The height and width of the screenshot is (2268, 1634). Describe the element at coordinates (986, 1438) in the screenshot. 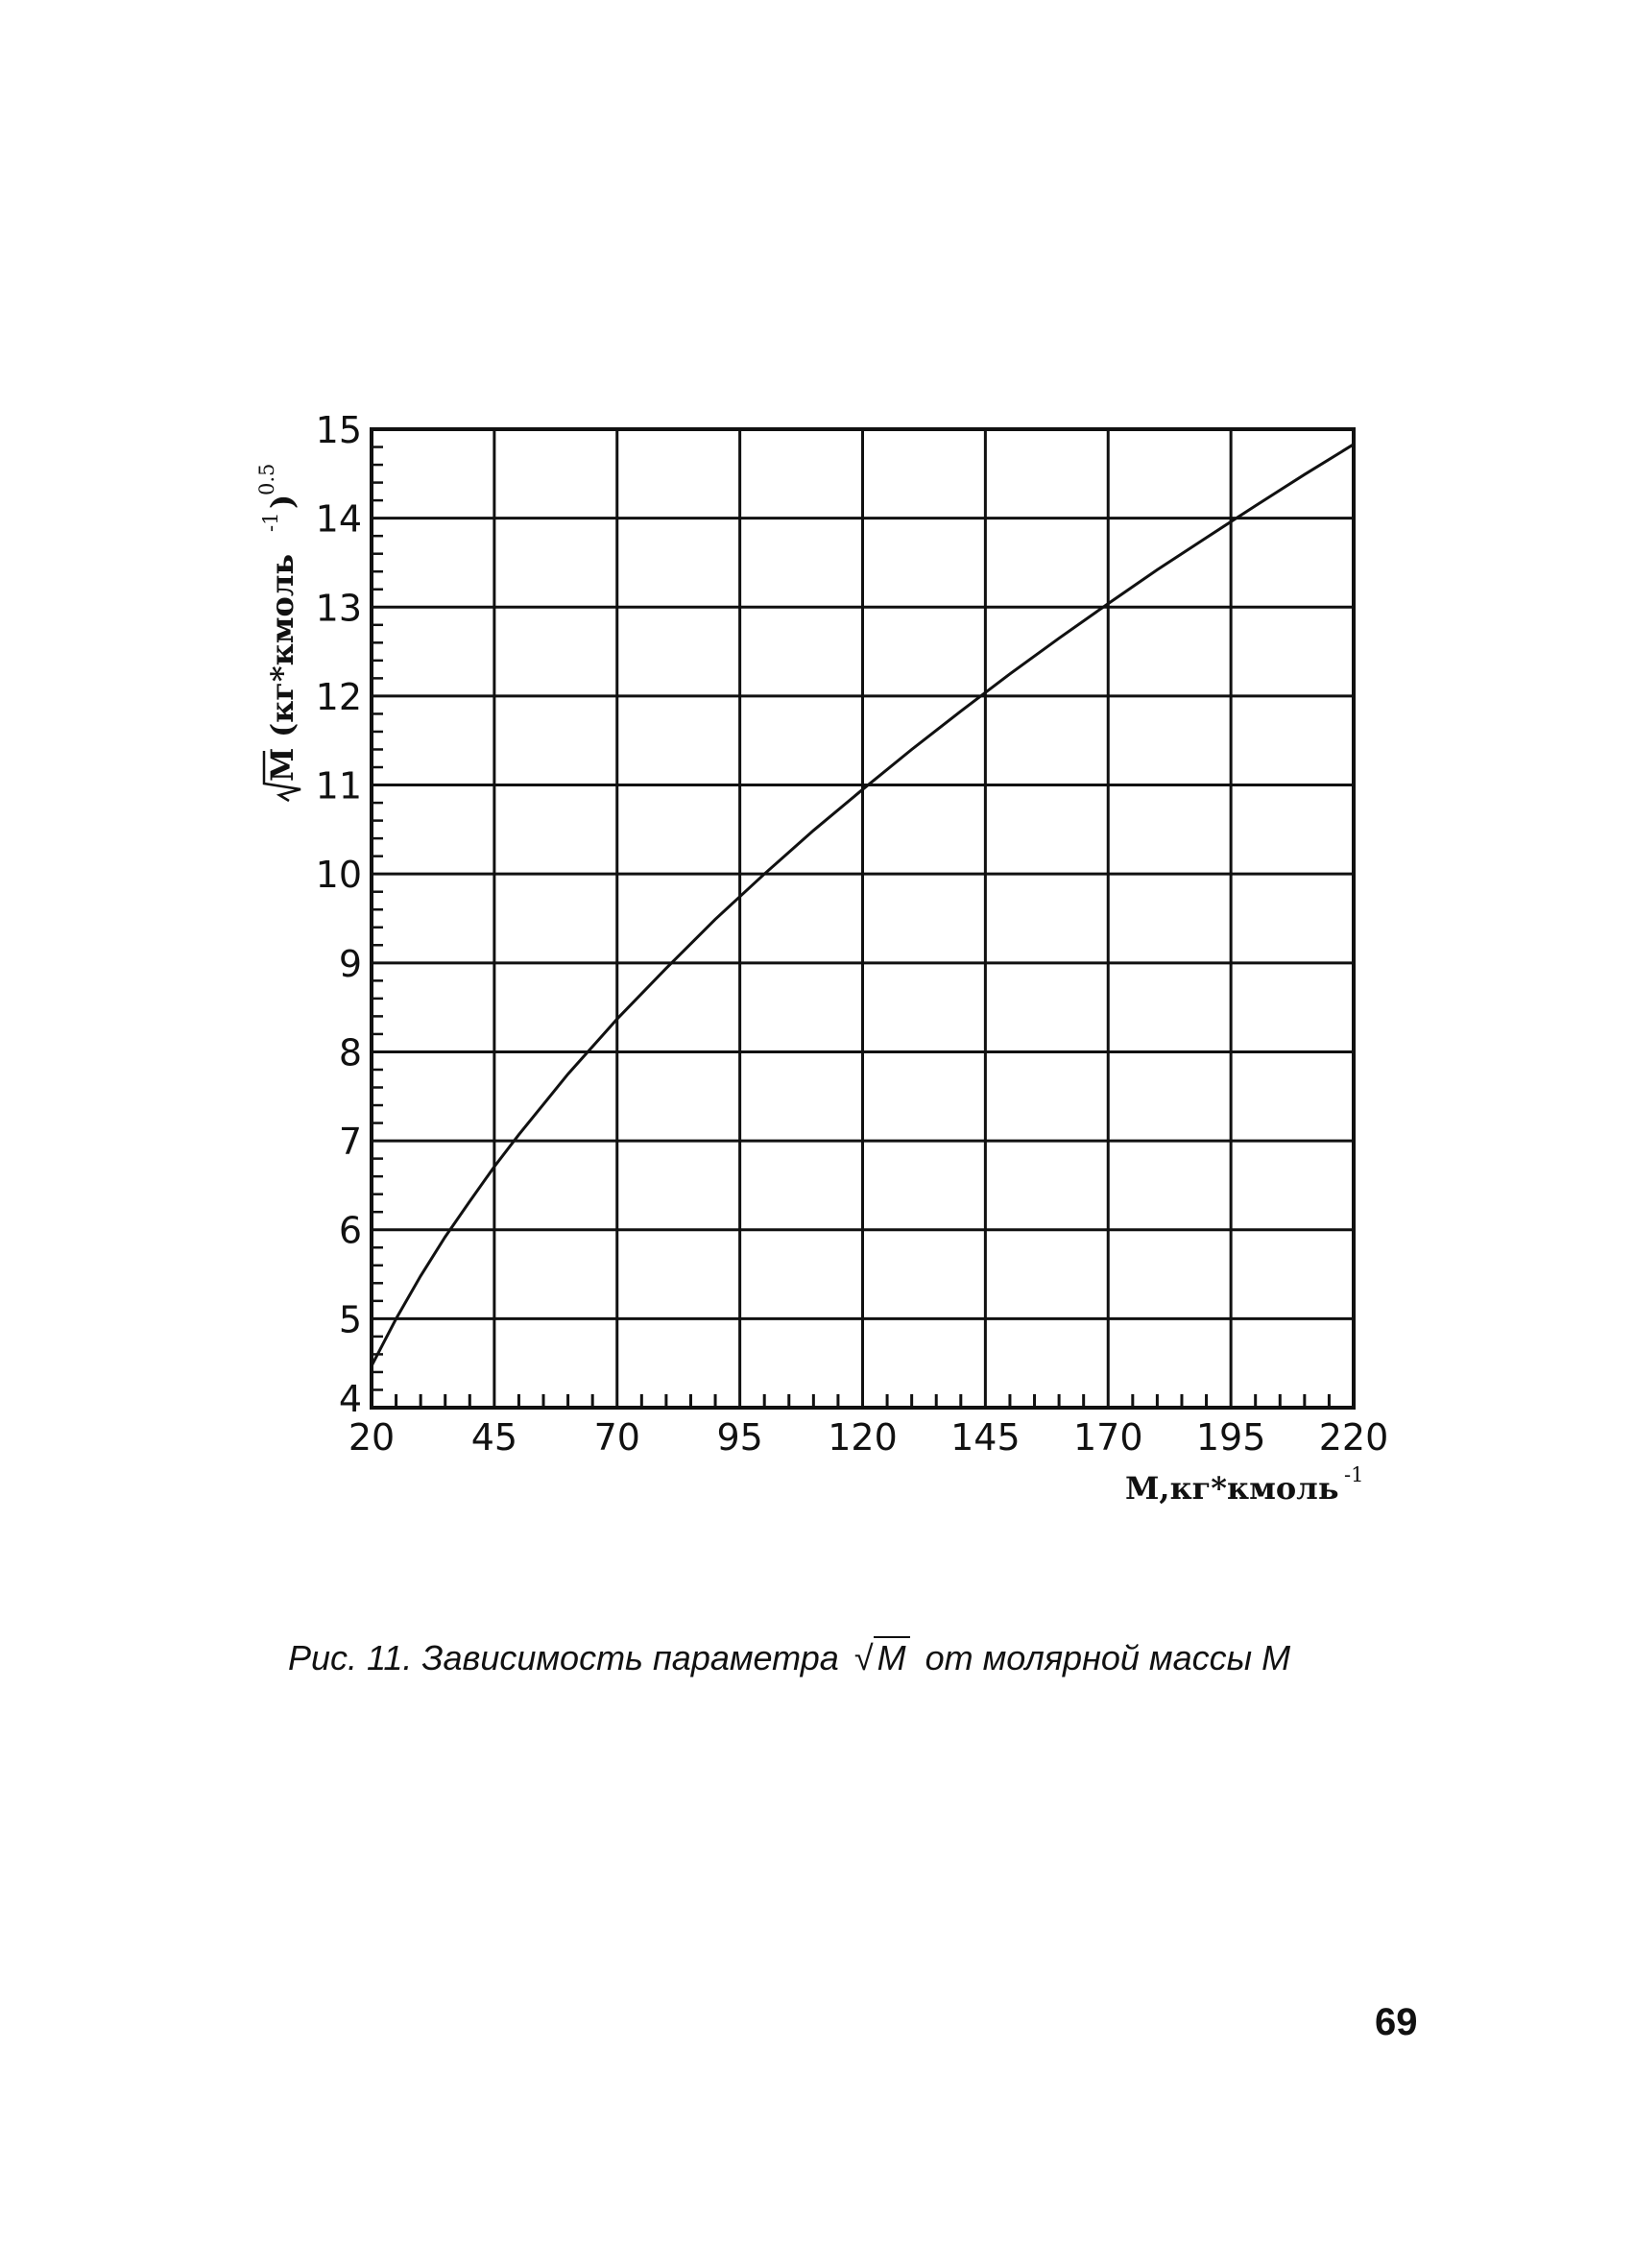

I see `x-tick-label-145: 145` at that location.